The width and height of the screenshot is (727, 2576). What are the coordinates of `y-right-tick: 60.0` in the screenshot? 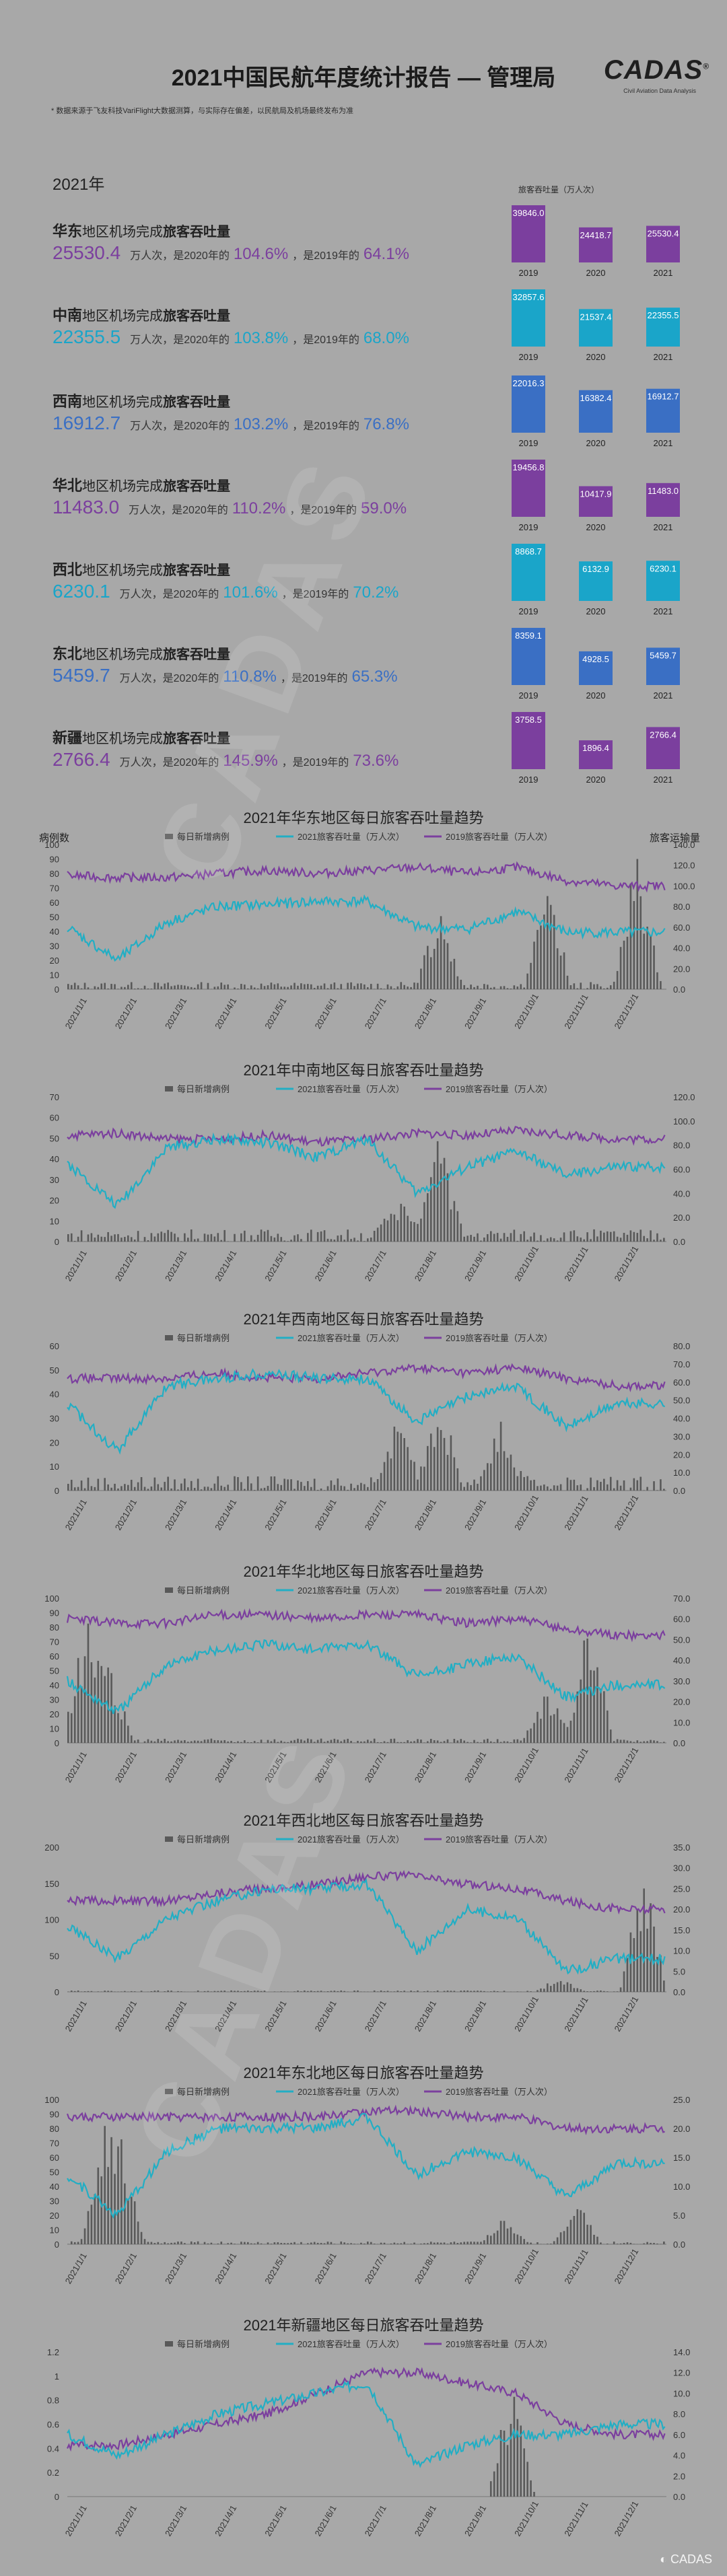 It's located at (681, 1170).